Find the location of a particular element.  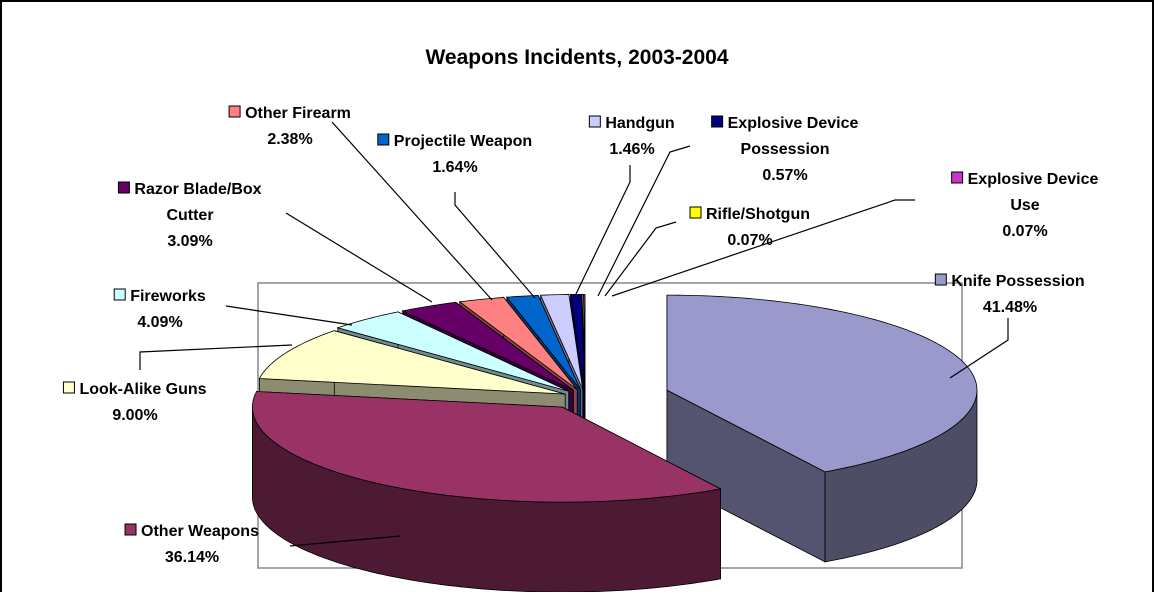

value-label: 1.46% is located at coordinates (631, 149).